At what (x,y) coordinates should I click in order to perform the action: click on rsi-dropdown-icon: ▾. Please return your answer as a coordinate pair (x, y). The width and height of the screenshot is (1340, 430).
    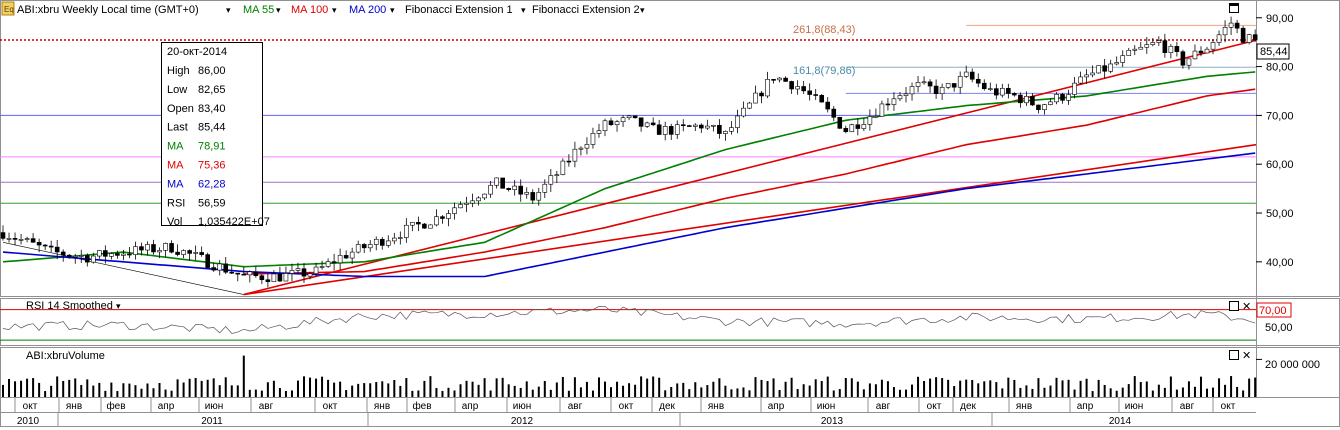
    Looking at the image, I should click on (118, 306).